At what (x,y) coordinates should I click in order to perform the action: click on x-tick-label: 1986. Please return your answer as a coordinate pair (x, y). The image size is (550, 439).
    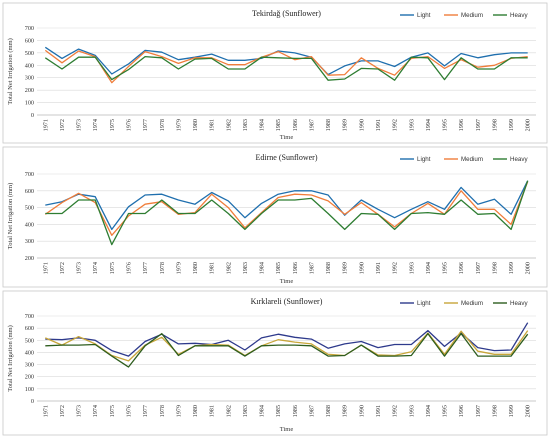
    Looking at the image, I should click on (295, 268).